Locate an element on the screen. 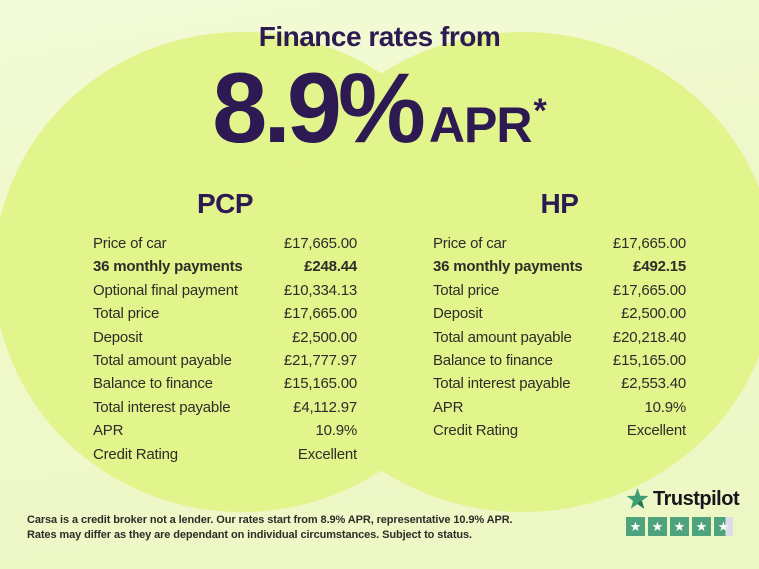 Image resolution: width=759 pixels, height=569 pixels. row-label: Optional final payment is located at coordinates (165, 290).